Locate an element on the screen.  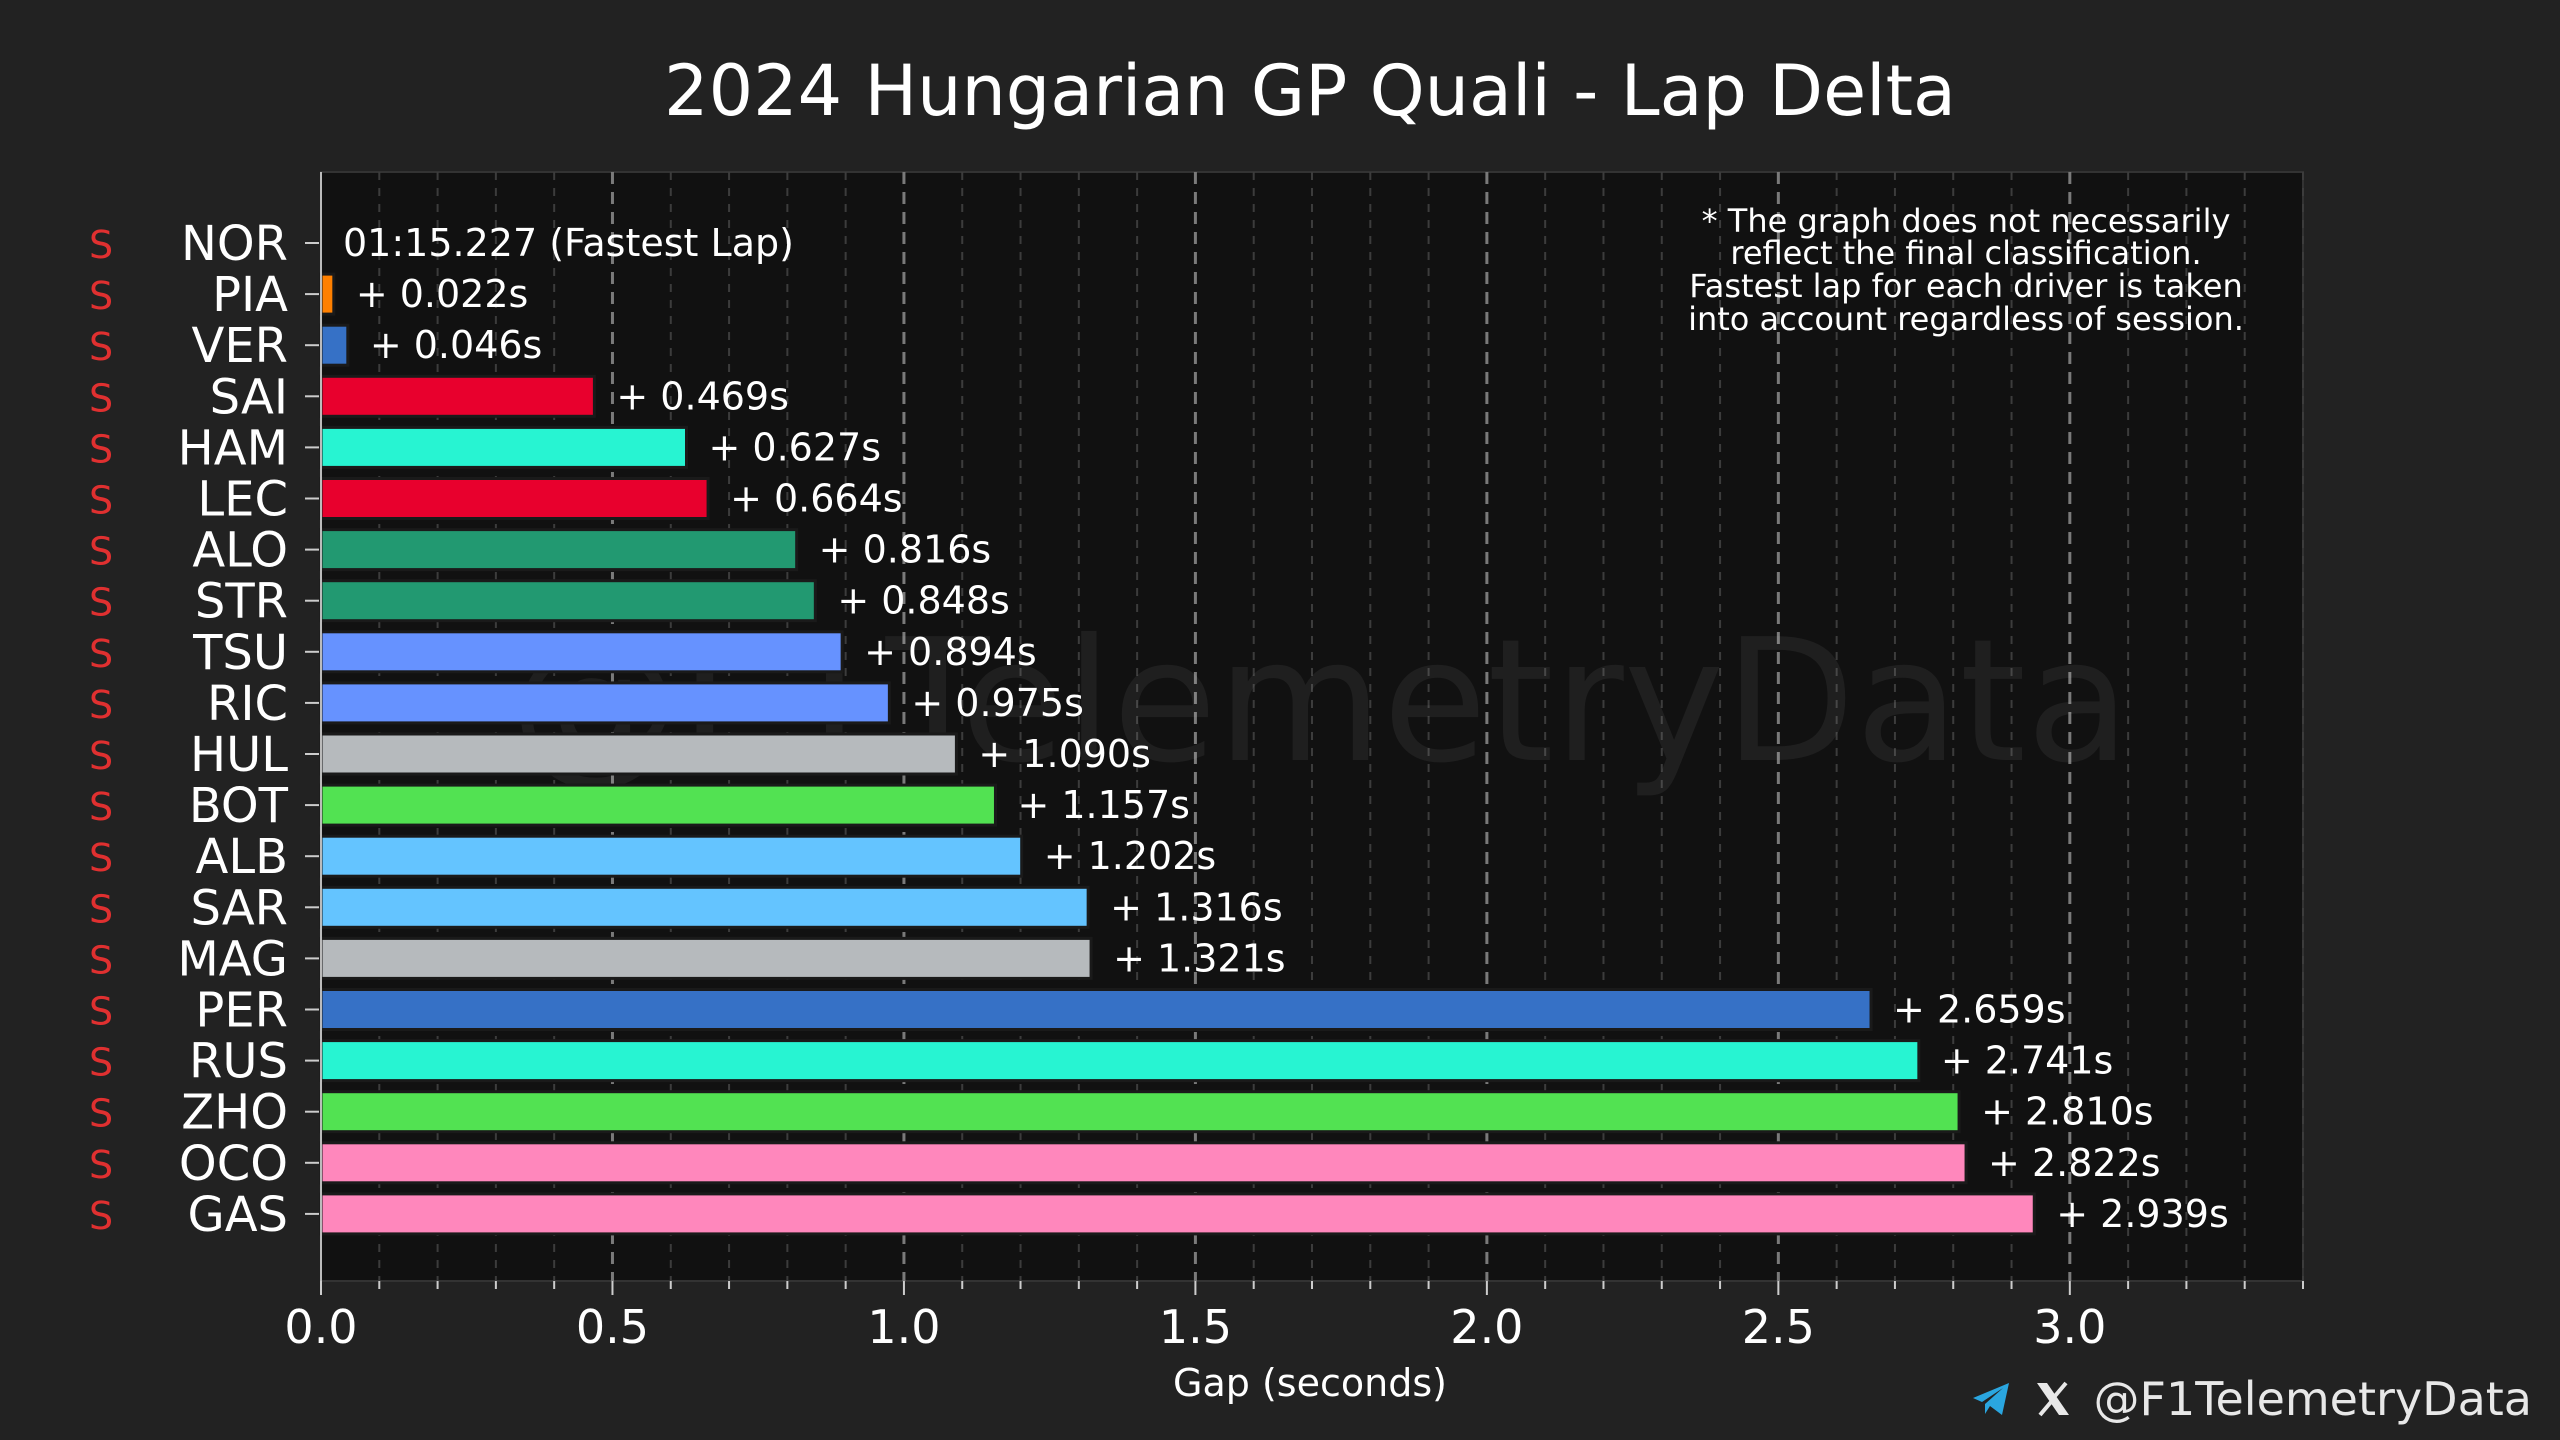
driver-label-oco: OCO is located at coordinates (233, 1164).